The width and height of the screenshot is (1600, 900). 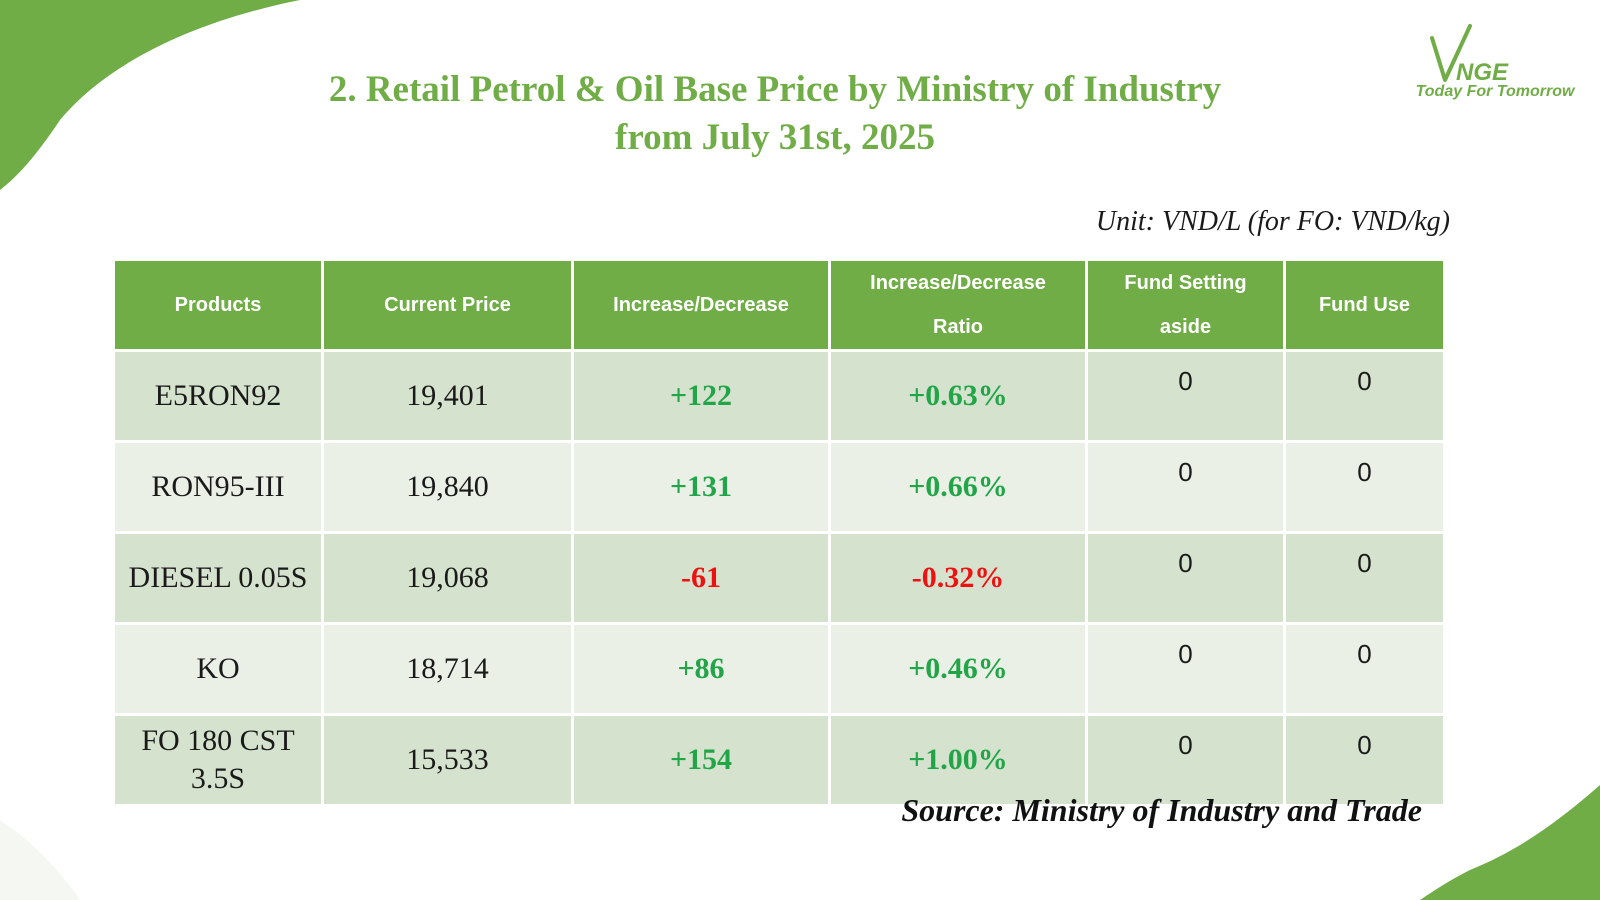 What do you see at coordinates (447, 578) in the screenshot?
I see `price-cell: 19,068` at bounding box center [447, 578].